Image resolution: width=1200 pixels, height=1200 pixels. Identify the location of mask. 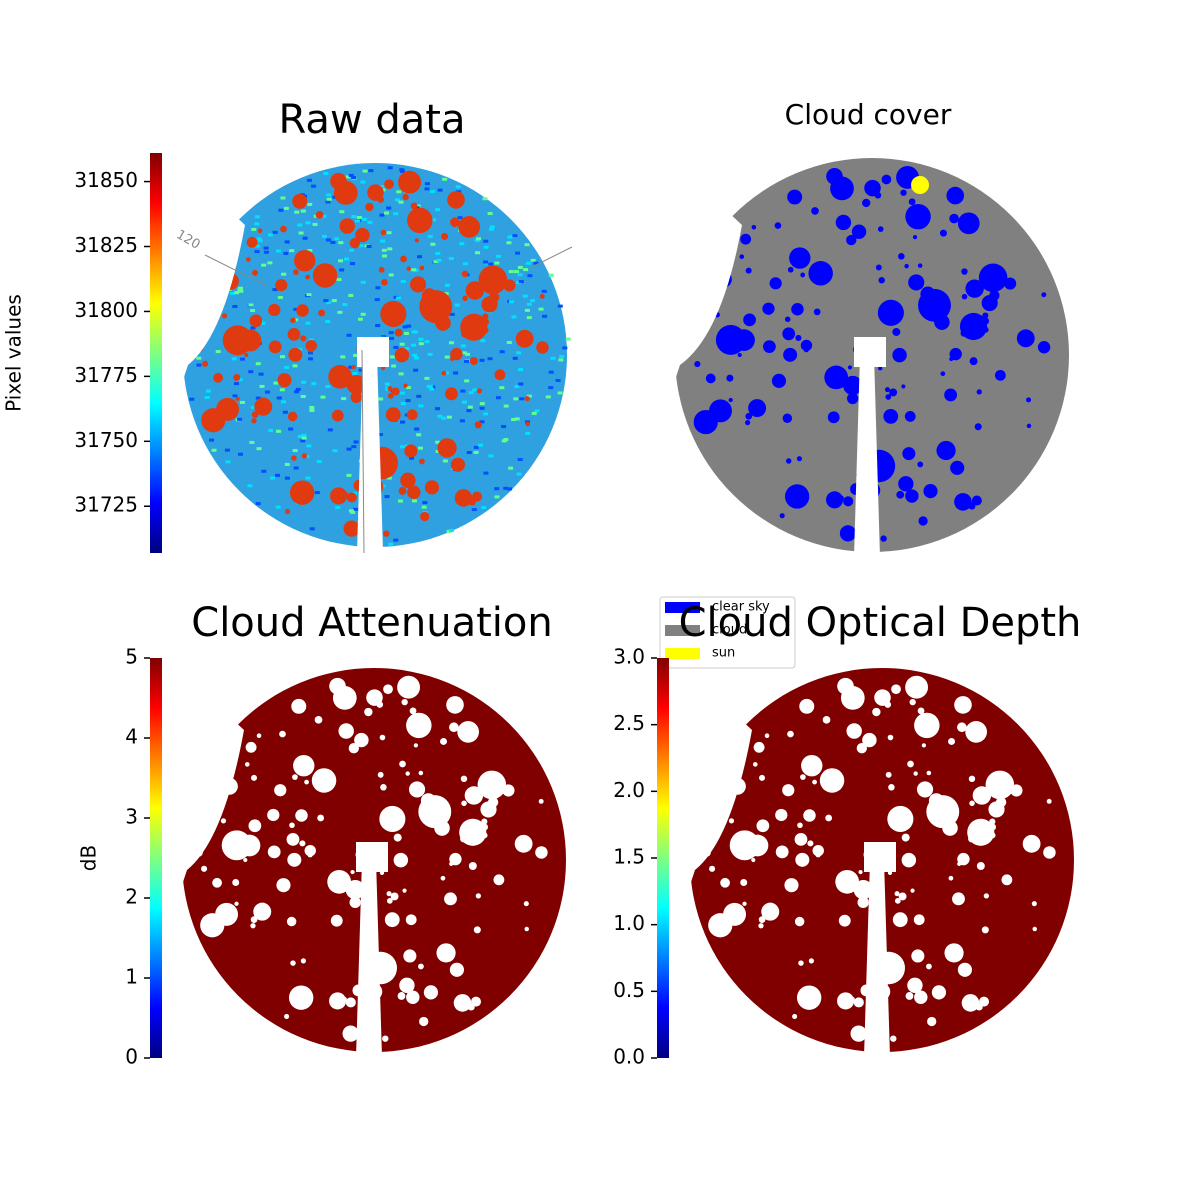
(880, 857).